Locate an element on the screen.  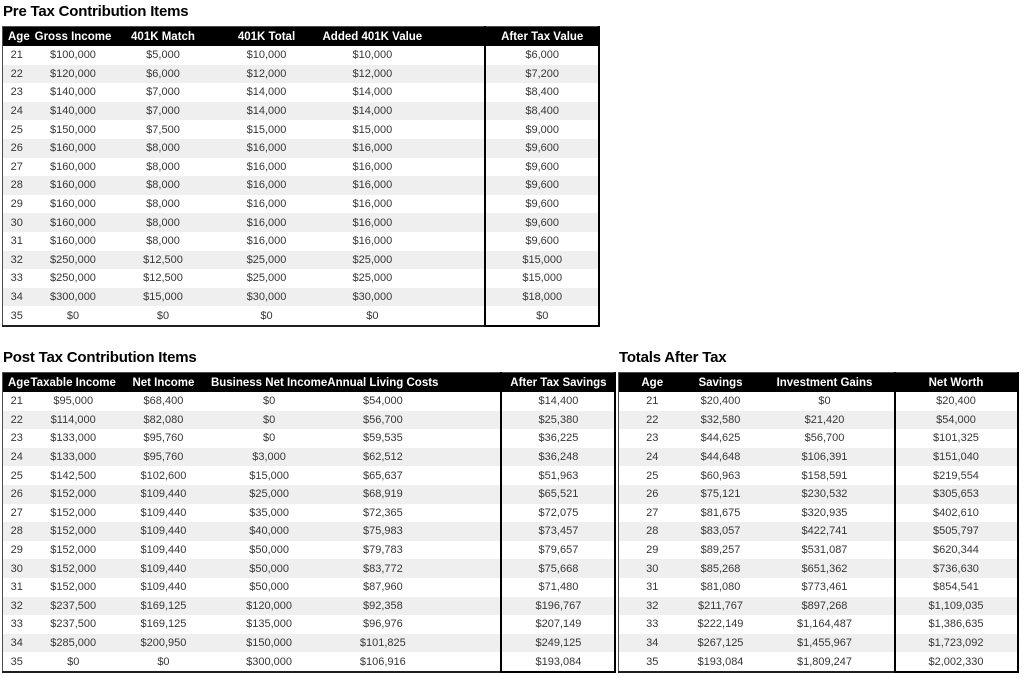
value-cell: $21,420 is located at coordinates (825, 420).